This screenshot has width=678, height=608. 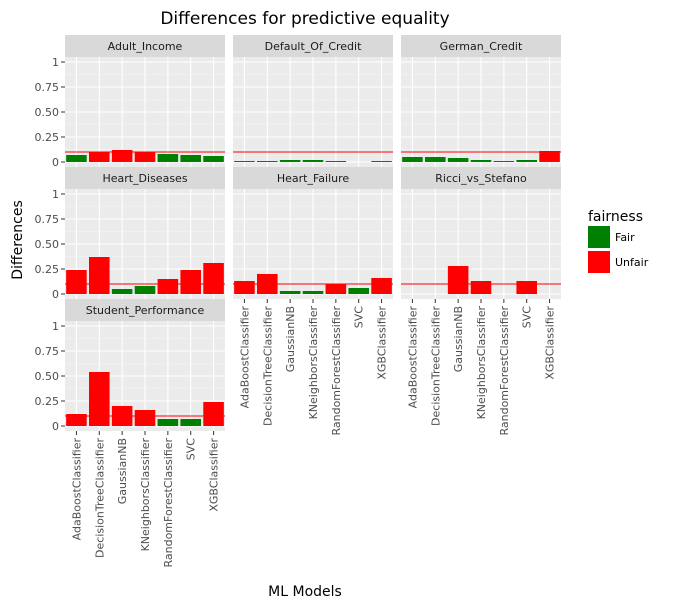 I want to click on facet-panel: Default_Of_Credit, so click(x=313, y=101).